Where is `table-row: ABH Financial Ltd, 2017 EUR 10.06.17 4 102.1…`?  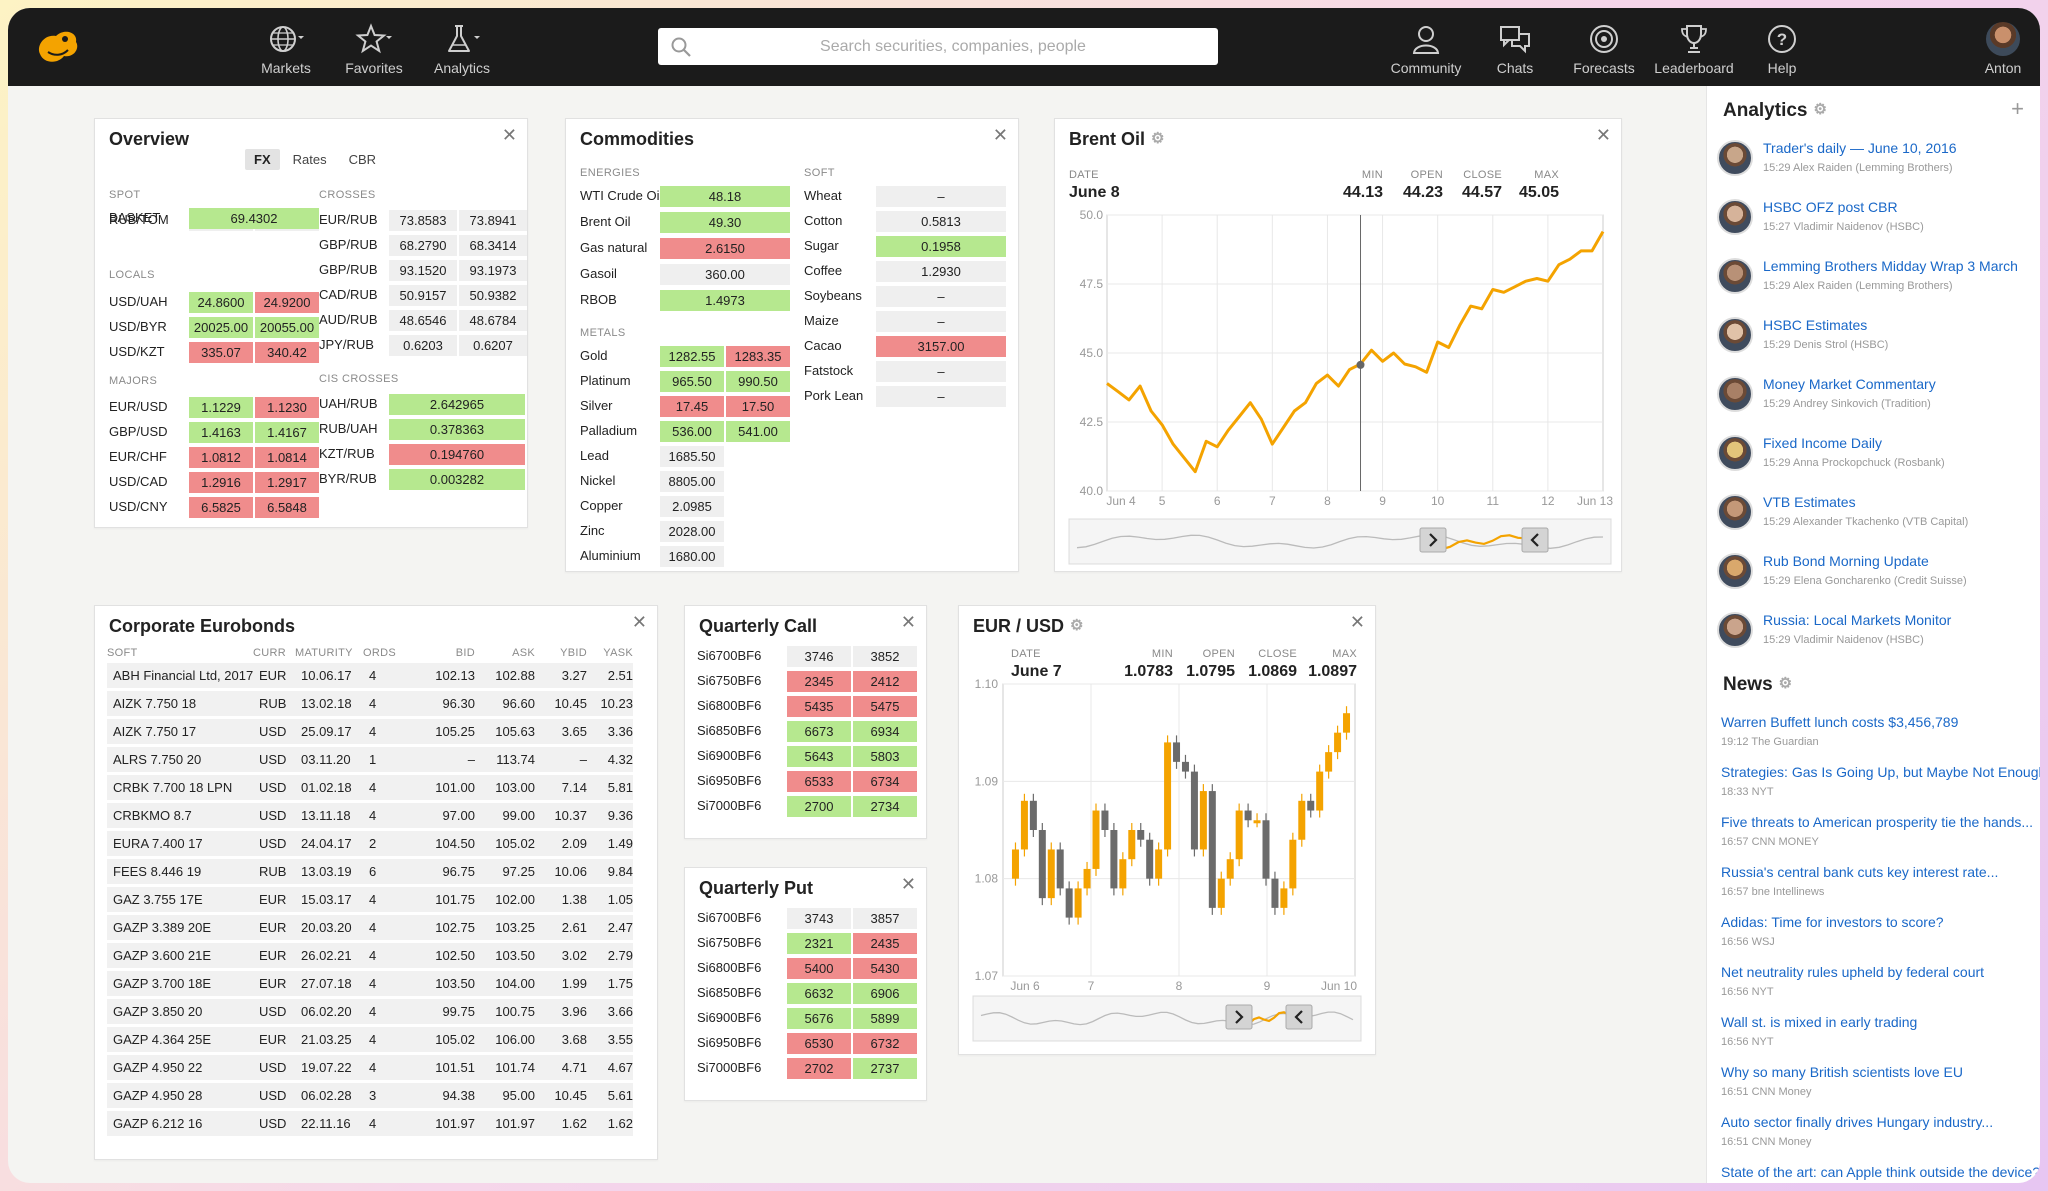 table-row: ABH Financial Ltd, 2017 EUR 10.06.17 4 102.1… is located at coordinates (370, 675).